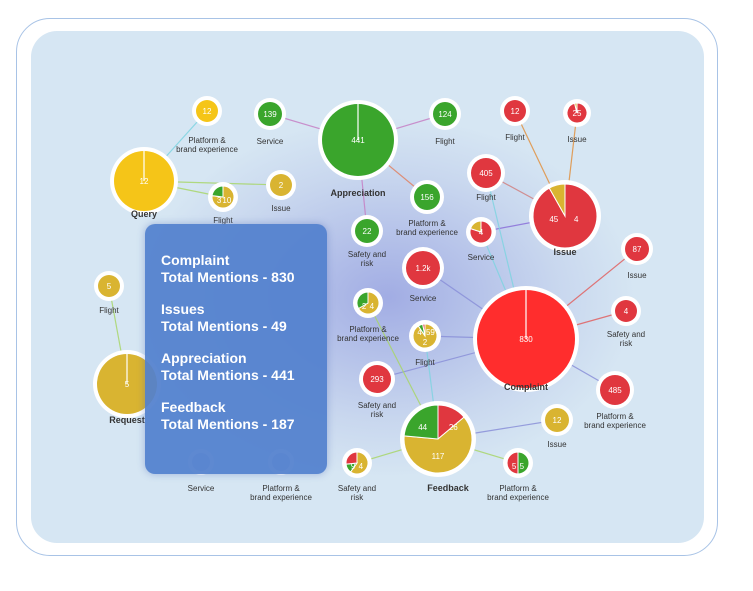  I want to click on node-value: 156, so click(427, 197).